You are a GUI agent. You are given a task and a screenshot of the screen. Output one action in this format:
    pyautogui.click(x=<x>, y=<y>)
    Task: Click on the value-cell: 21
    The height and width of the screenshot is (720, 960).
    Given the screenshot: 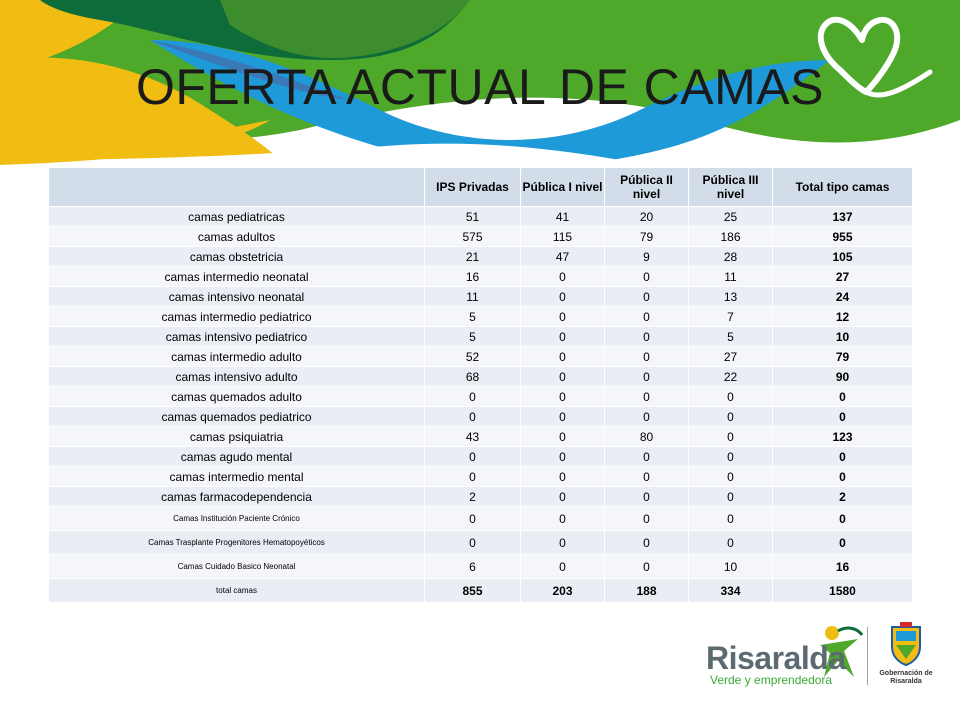 What is the action you would take?
    pyautogui.click(x=472, y=256)
    